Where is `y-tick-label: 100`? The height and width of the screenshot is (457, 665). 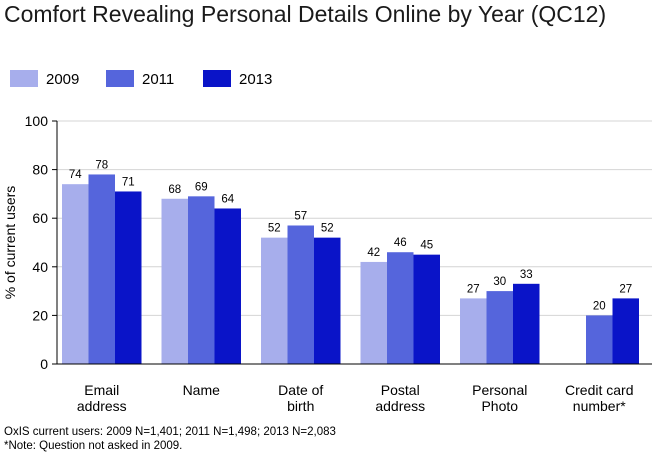 y-tick-label: 100 is located at coordinates (37, 121).